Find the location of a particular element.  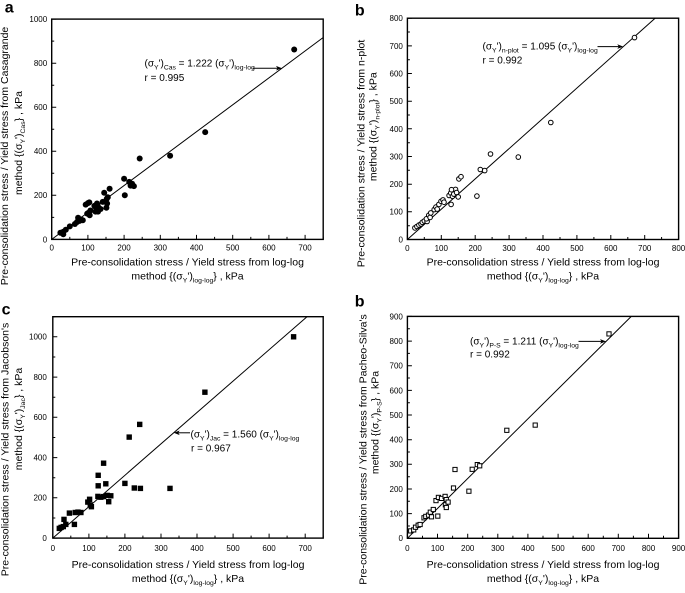

svg-text: method {(σY')P-S} , kPa is located at coordinates (376, 422).